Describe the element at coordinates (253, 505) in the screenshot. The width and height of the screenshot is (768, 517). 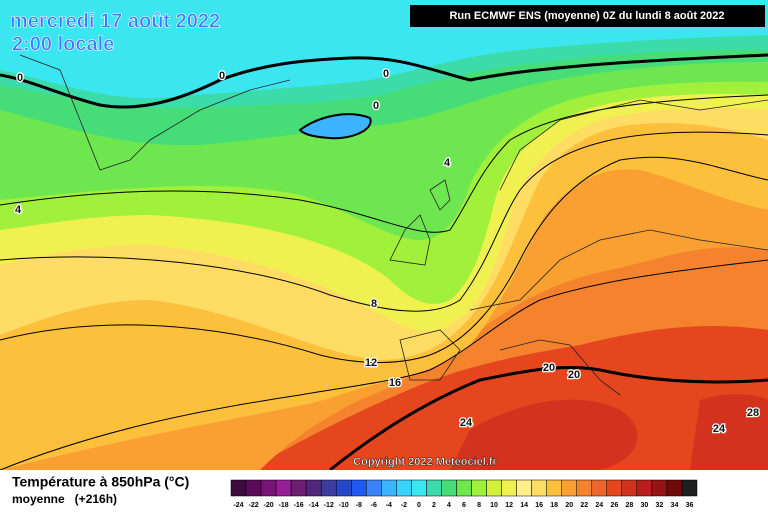
I see `colorbar-label: -22` at that location.